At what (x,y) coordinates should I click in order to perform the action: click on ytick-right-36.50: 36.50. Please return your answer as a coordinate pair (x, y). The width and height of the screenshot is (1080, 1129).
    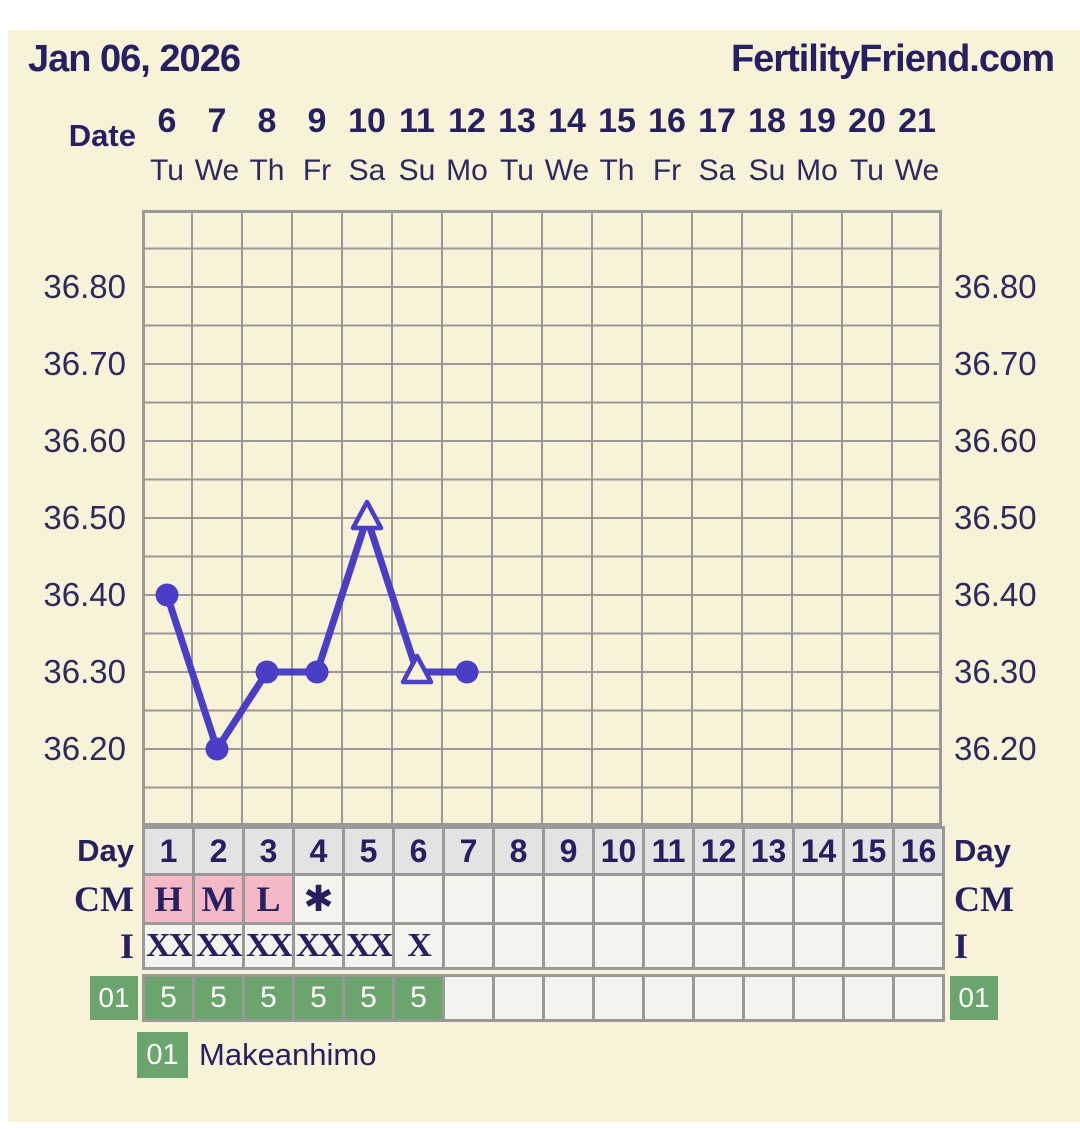
    Looking at the image, I should click on (995, 517).